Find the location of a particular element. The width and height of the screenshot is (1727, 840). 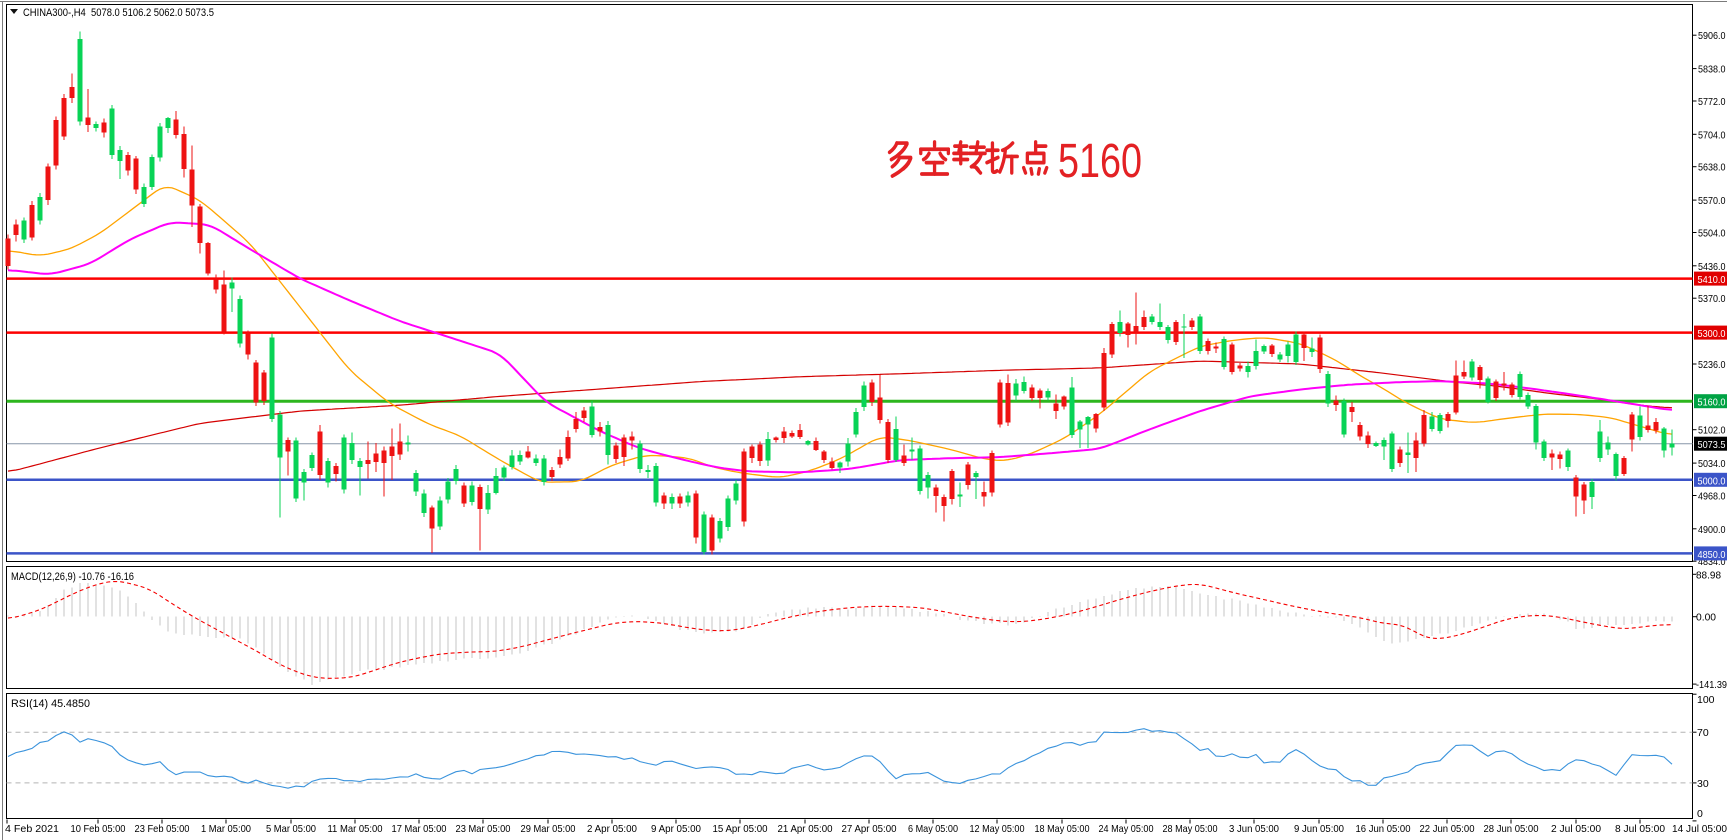

svg-text: 5704.0 is located at coordinates (1712, 135).